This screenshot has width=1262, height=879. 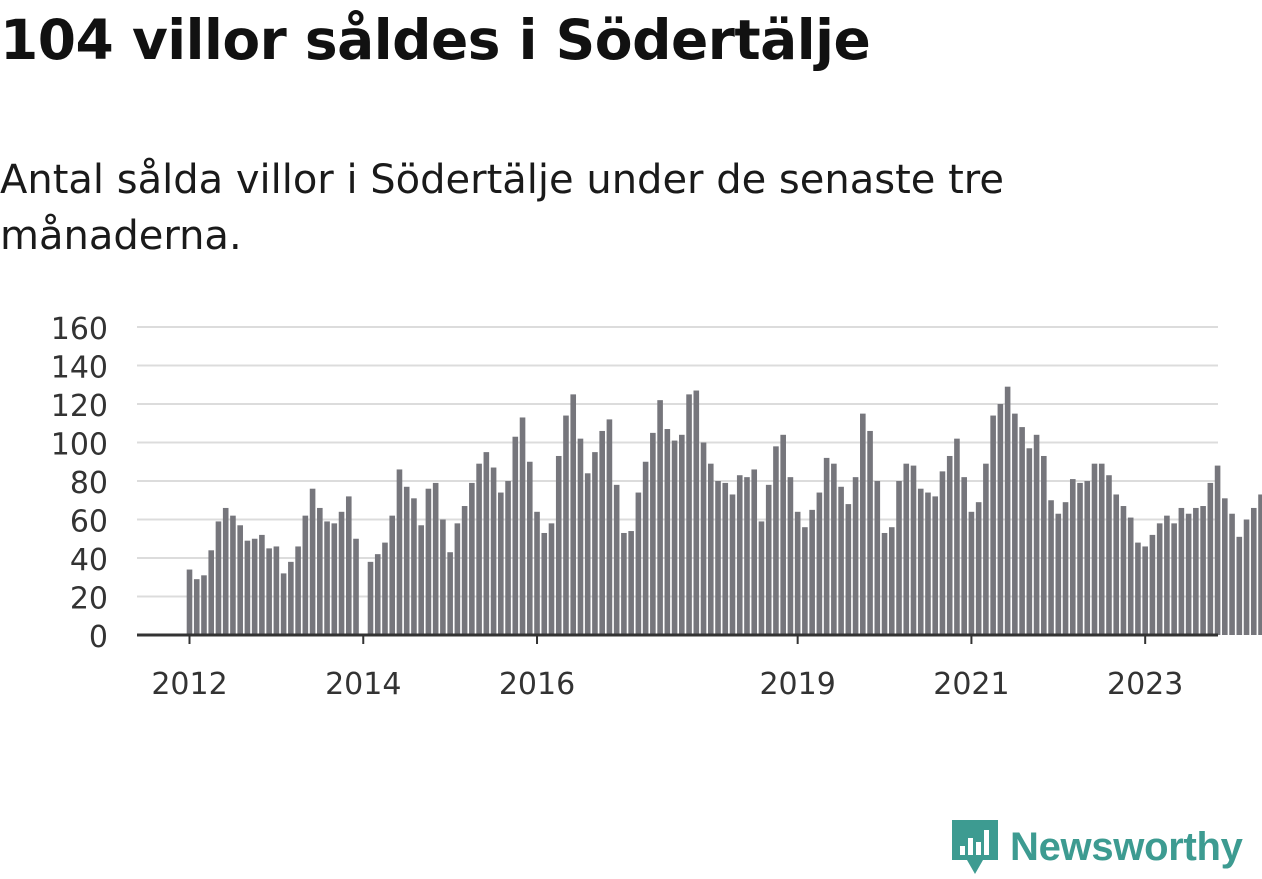 I want to click on brand-logo: Newsworthy, so click(x=1096, y=847).